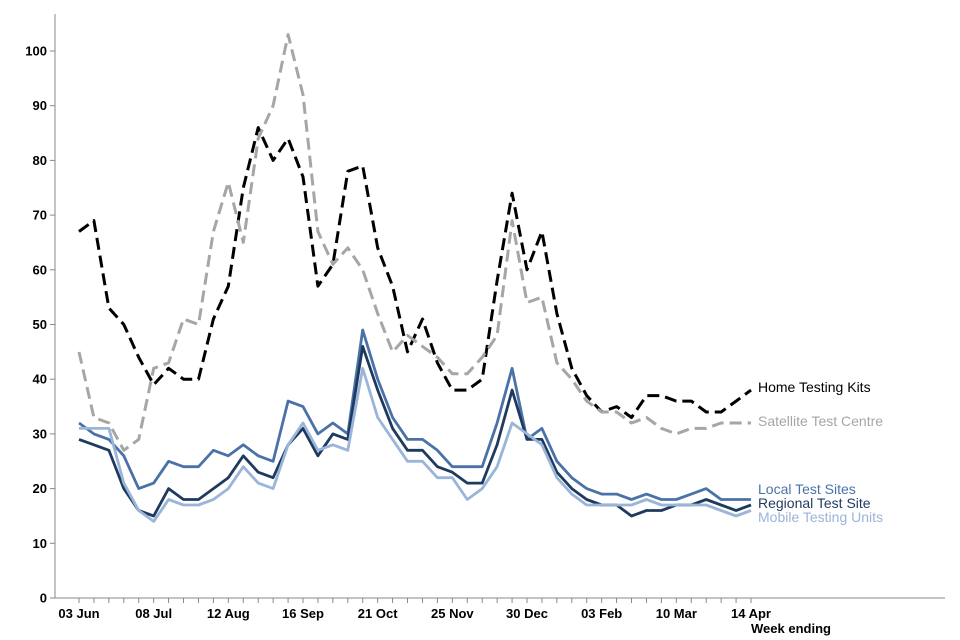 The width and height of the screenshot is (960, 640). Describe the element at coordinates (807, 489) in the screenshot. I see `series-label-local-test-sites: Local Test Sites` at that location.